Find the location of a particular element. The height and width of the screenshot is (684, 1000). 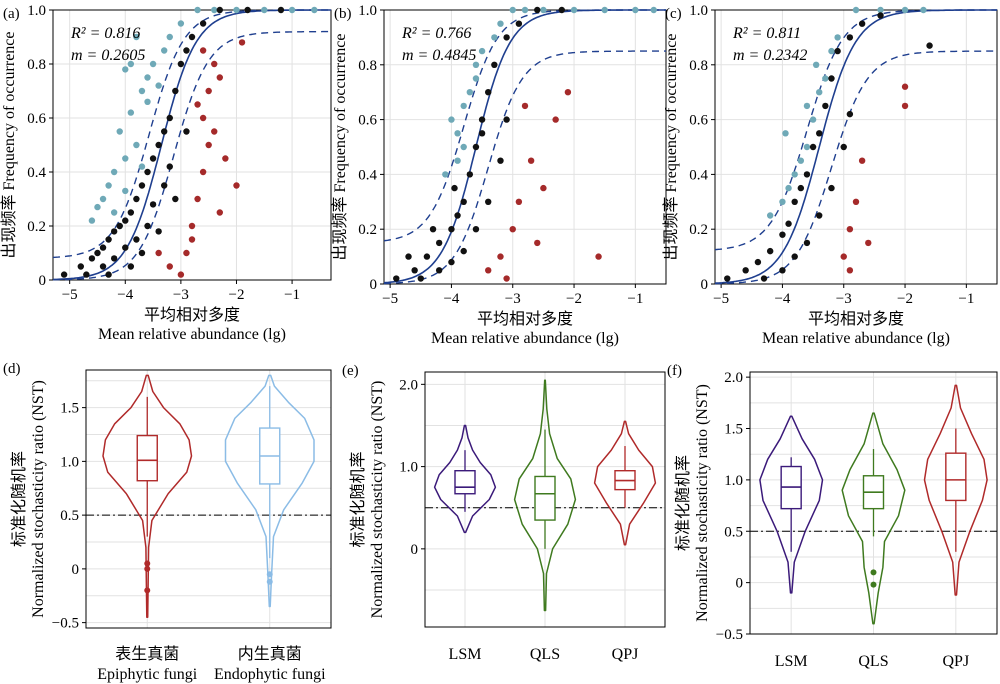

panel-label: (e) is located at coordinates (350, 371).